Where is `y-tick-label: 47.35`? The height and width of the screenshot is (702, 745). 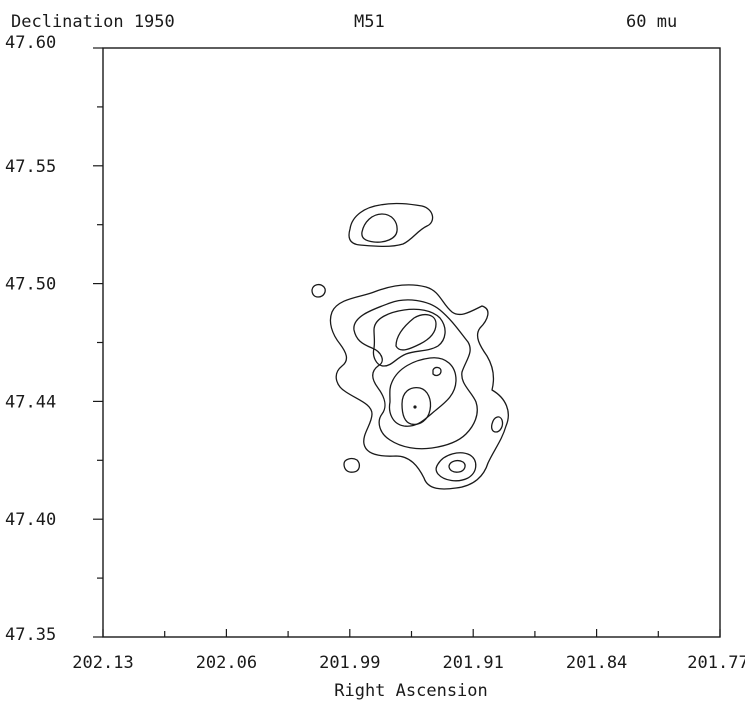 y-tick-label: 47.35 is located at coordinates (30, 635).